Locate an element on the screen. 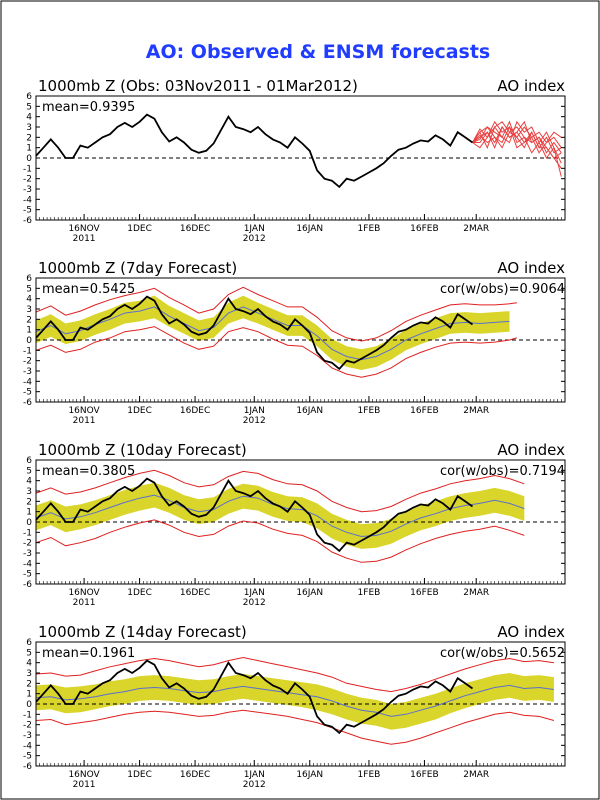 The image size is (600, 800). panel-correlation-label: cor(w/obs)=0.9064 is located at coordinates (502, 289).